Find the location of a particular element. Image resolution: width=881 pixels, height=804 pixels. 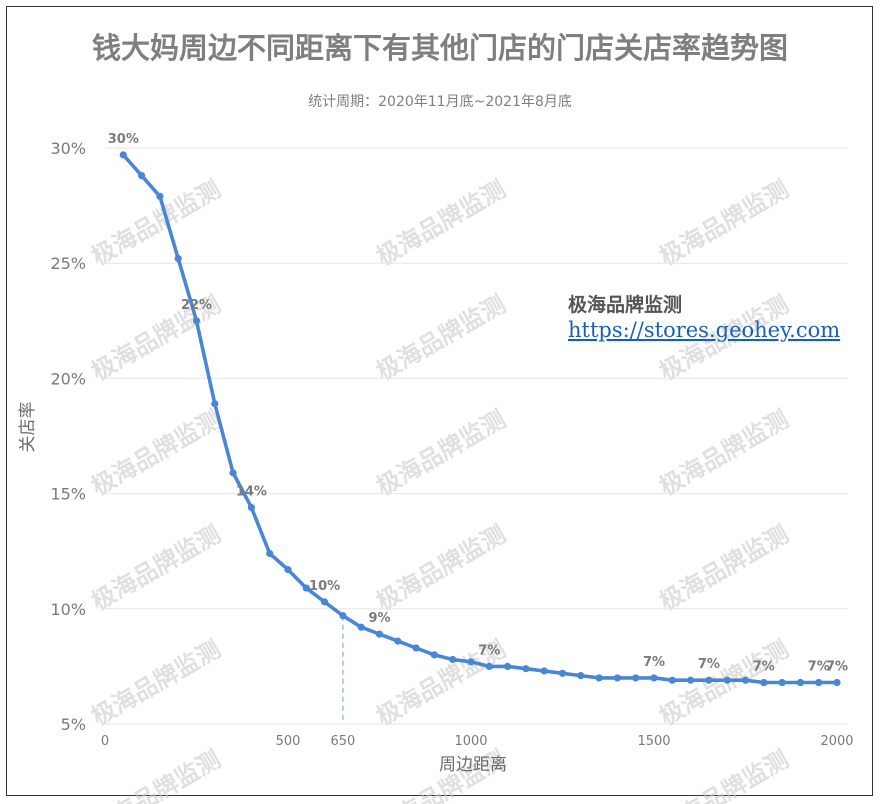

chart-title: 钱大妈周边不同距离下有其他门店的门店关店率趋势图 is located at coordinates (440, 48).